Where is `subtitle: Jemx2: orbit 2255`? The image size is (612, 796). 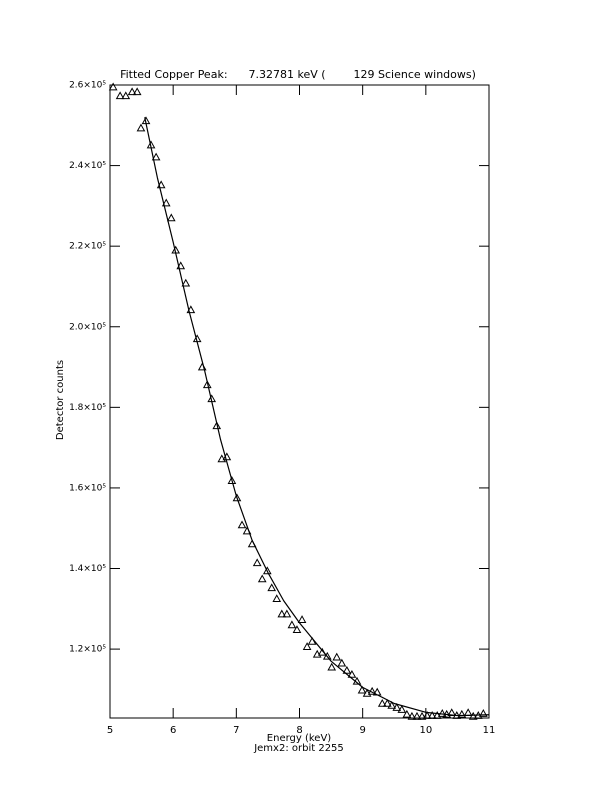
subtitle: Jemx2: orbit 2255 is located at coordinates (298, 748).